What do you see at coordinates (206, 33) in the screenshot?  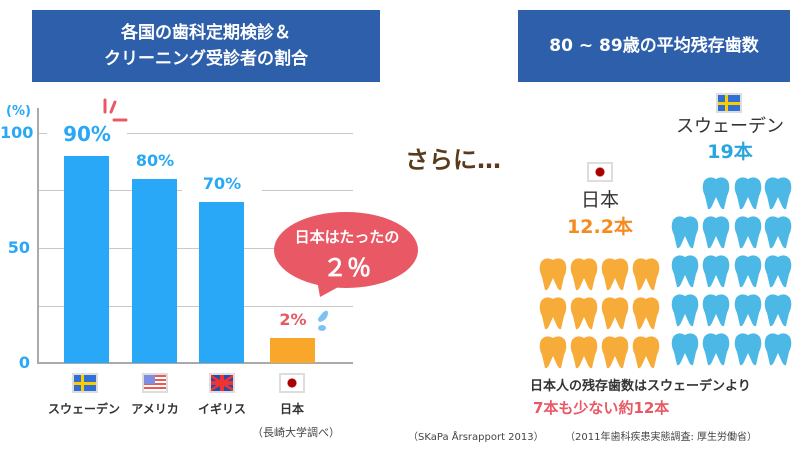 I see `left-header-line1: 各国の歯科定期検診＆` at bounding box center [206, 33].